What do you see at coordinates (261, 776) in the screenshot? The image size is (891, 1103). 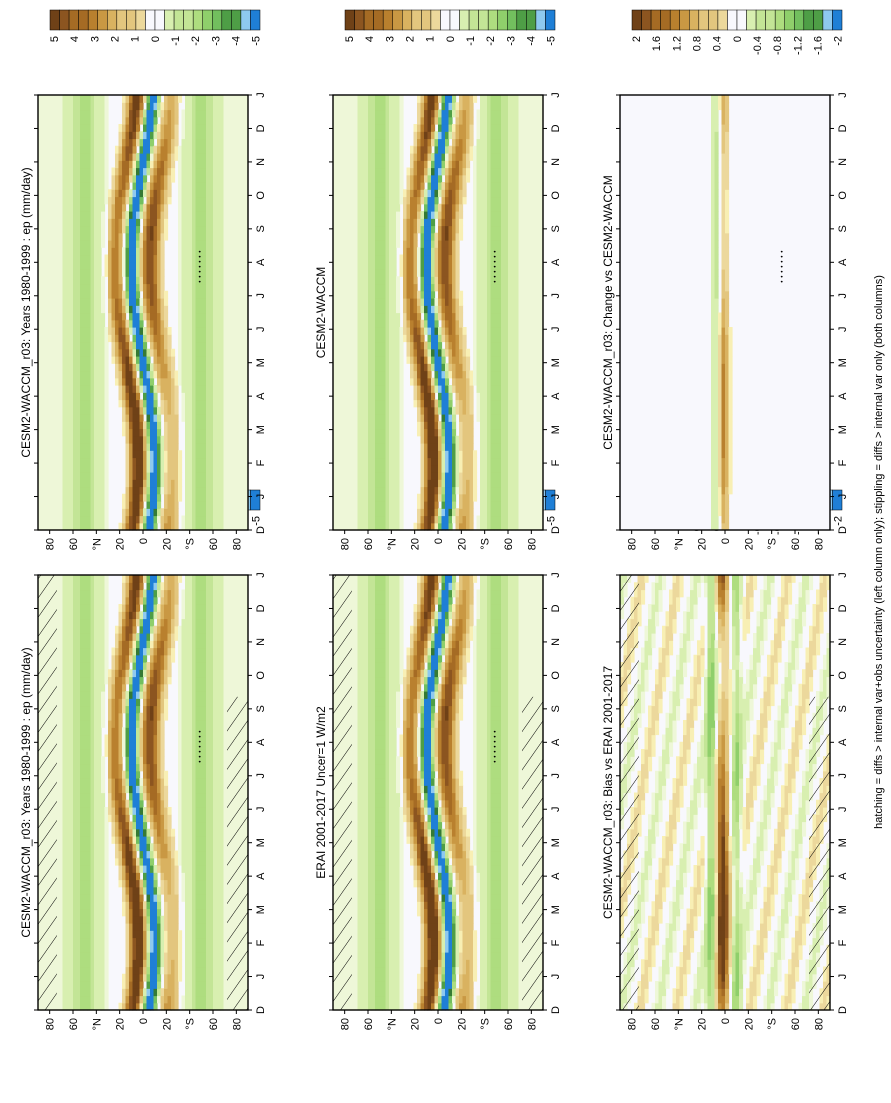 I see `month-tick-label: J` at bounding box center [261, 776].